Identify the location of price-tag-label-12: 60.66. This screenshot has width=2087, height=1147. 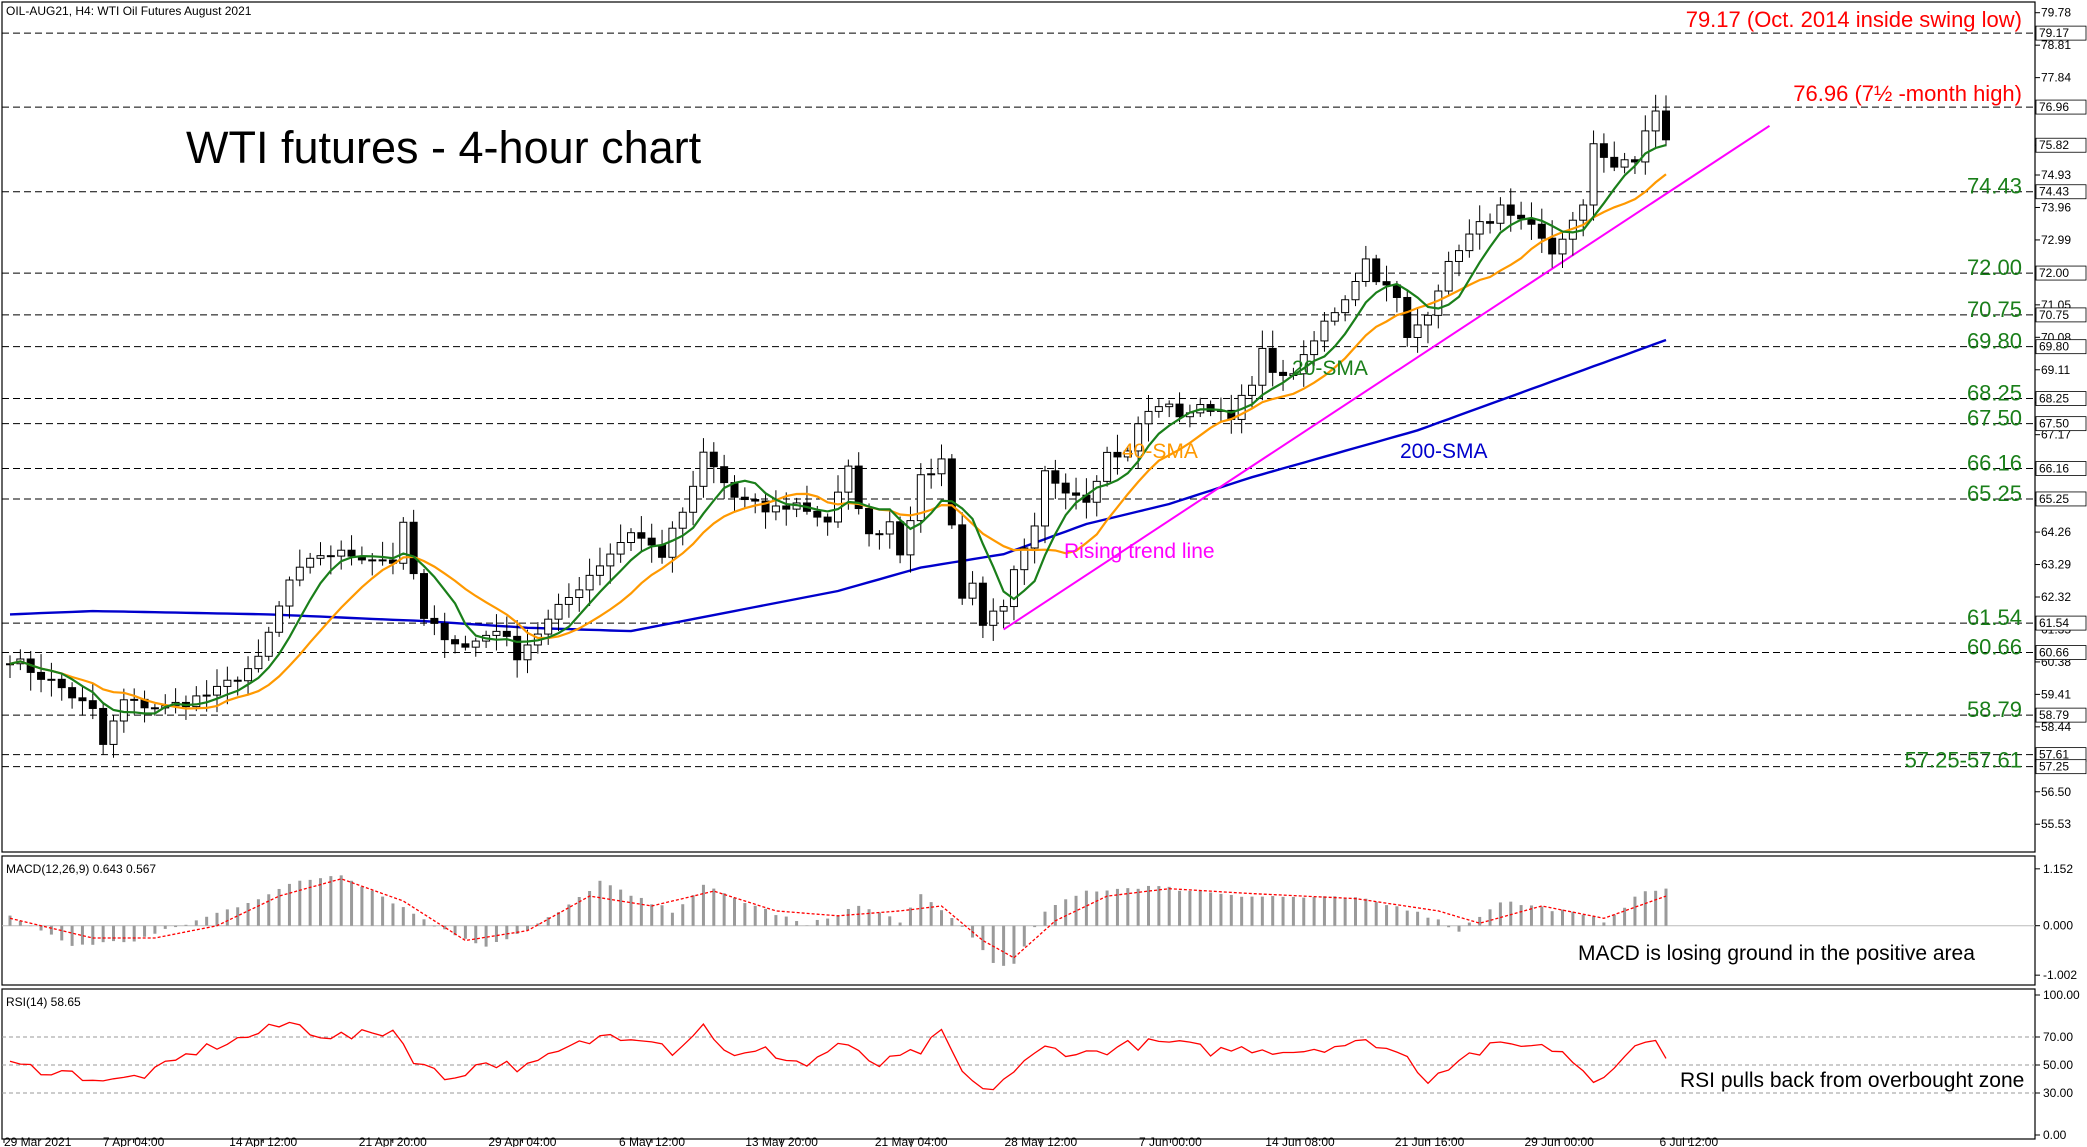
(2054, 653).